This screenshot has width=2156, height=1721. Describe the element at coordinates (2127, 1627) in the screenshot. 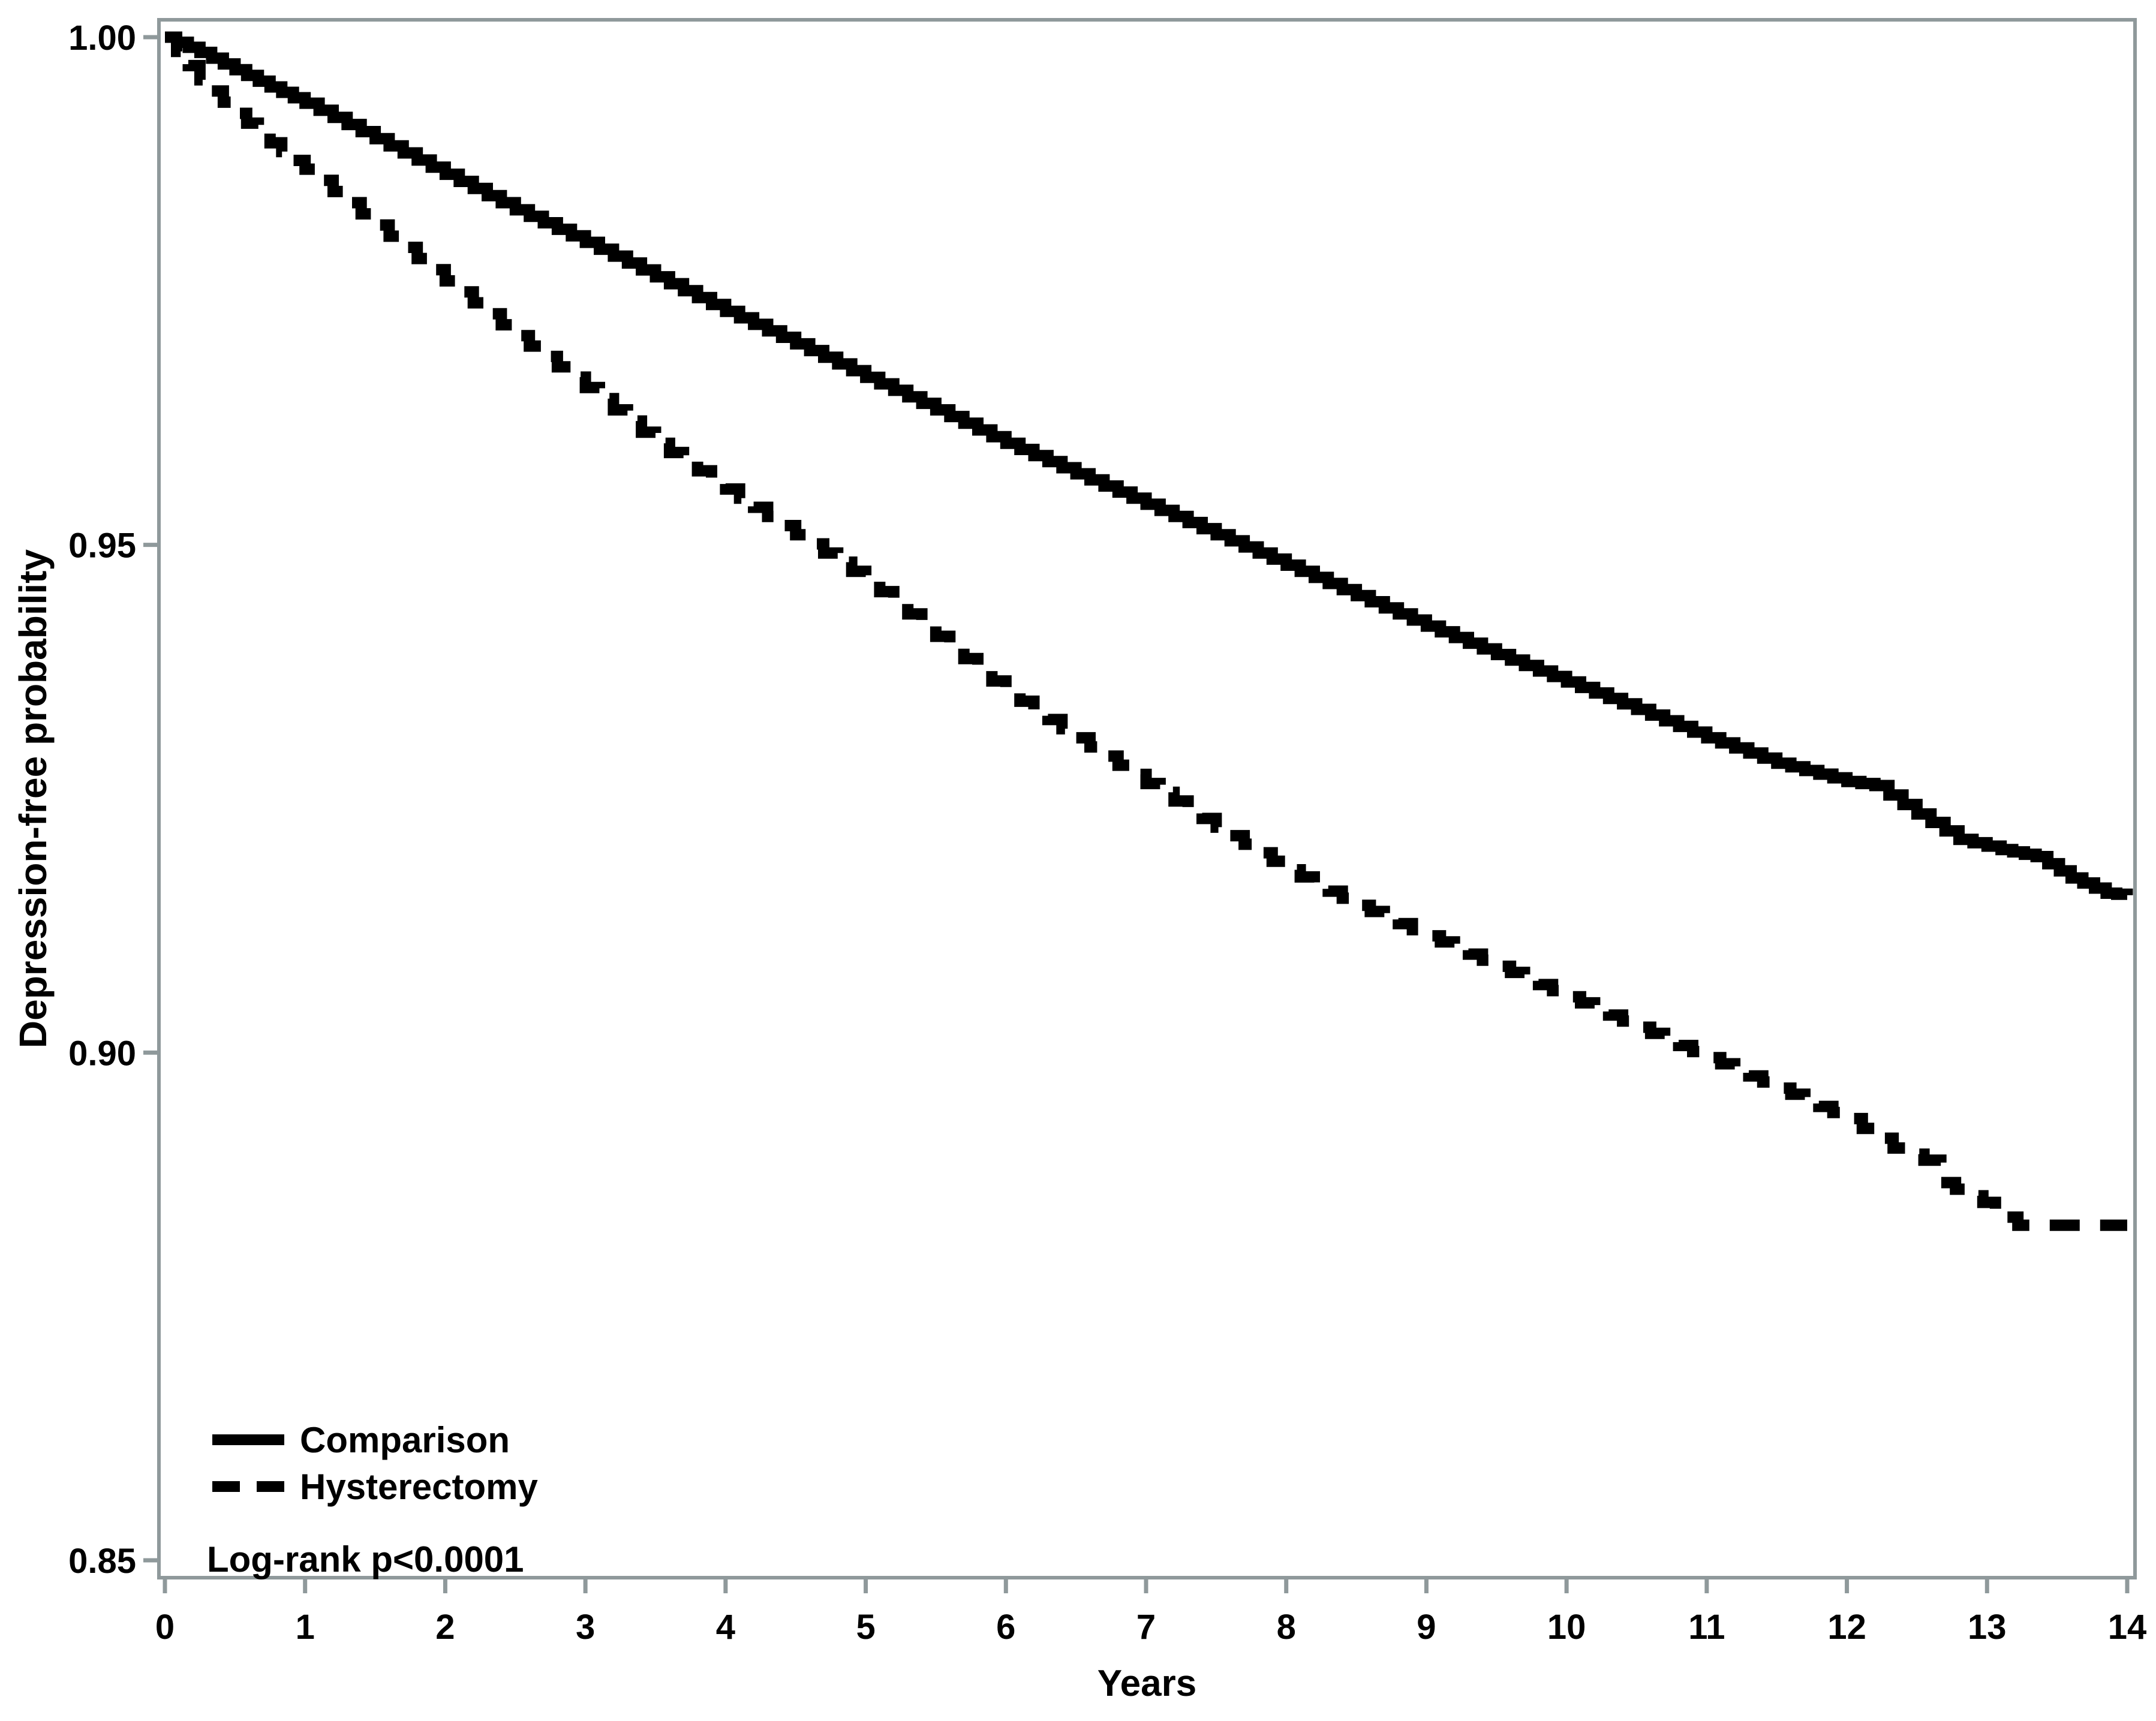

I see `x-tick-label: 14` at that location.